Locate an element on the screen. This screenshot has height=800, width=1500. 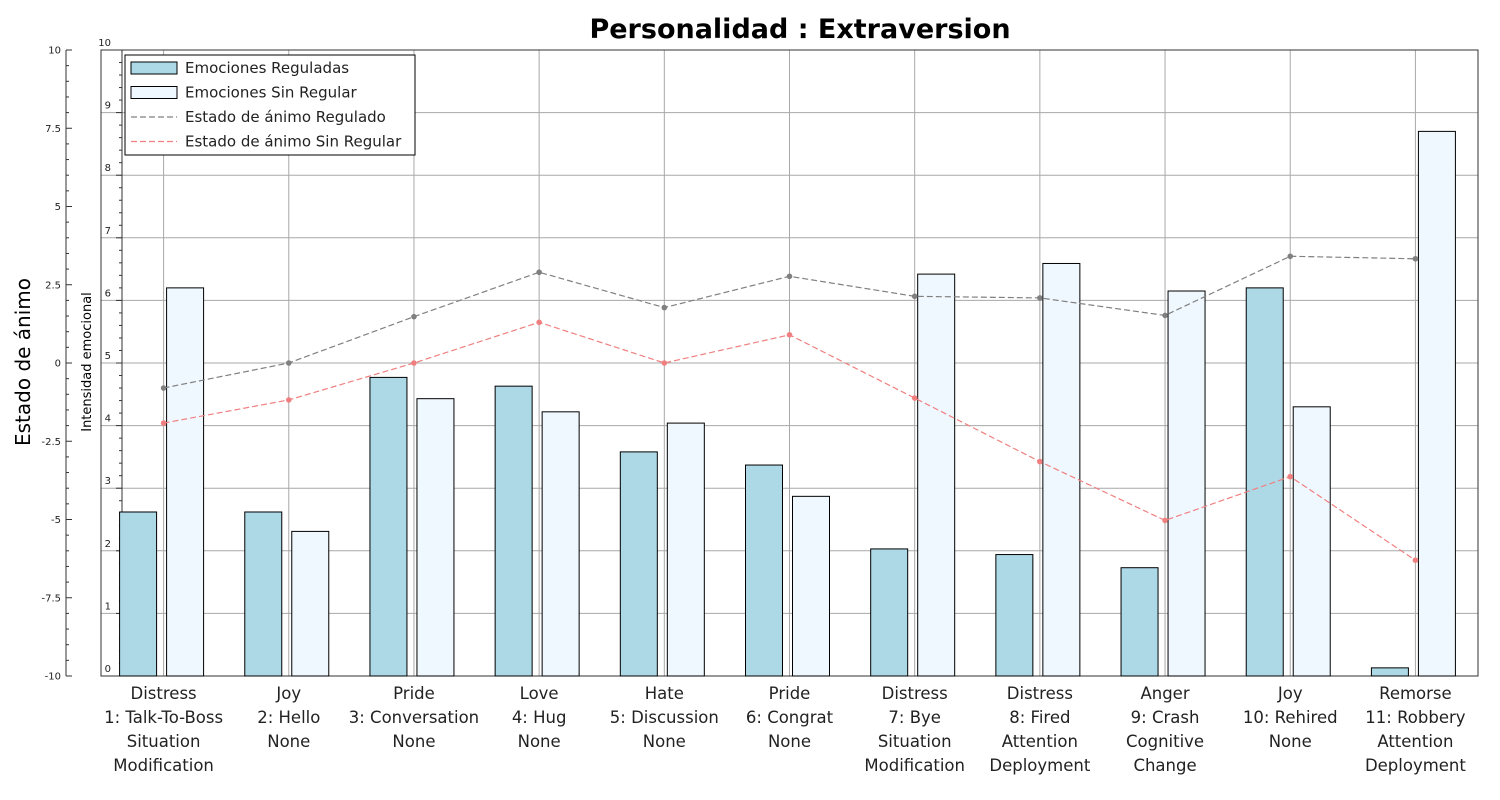
mood-axis: 10 7.5 5 2.5 0 -2.5 -5 -7.5 -10 is located at coordinates (56, 364).